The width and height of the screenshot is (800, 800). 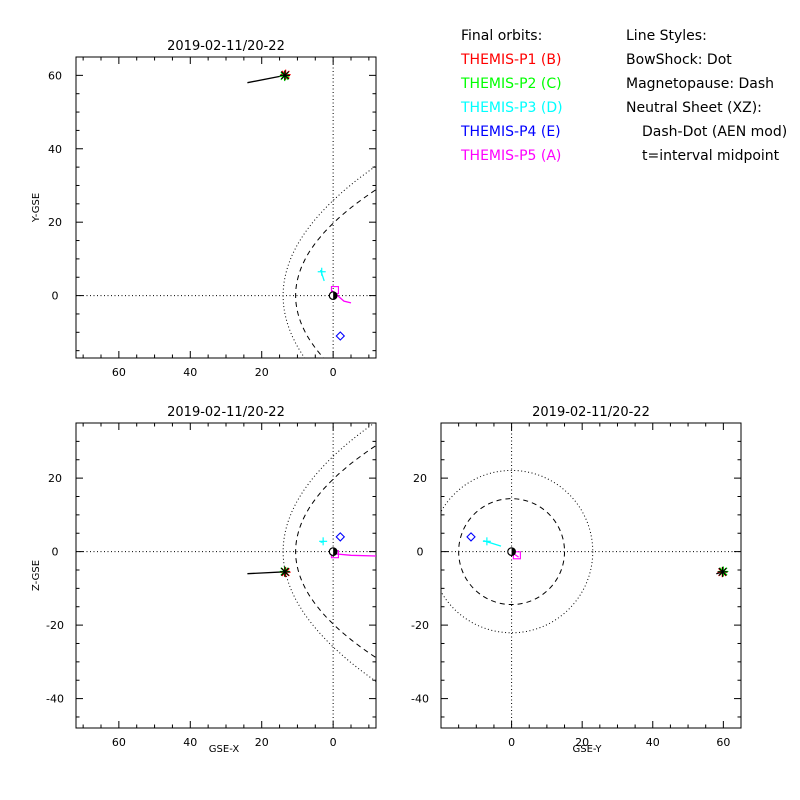 I want to click on style-neutral-sheet: Neutral Sheet (XZ):, so click(x=694, y=108).